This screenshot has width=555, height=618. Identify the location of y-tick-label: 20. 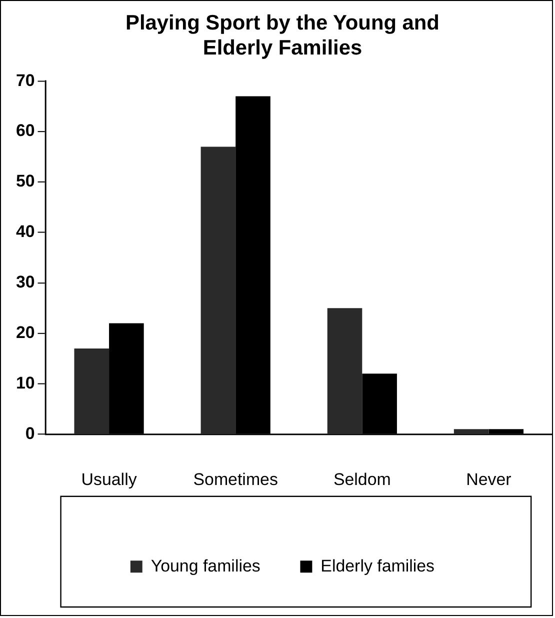
(25, 332).